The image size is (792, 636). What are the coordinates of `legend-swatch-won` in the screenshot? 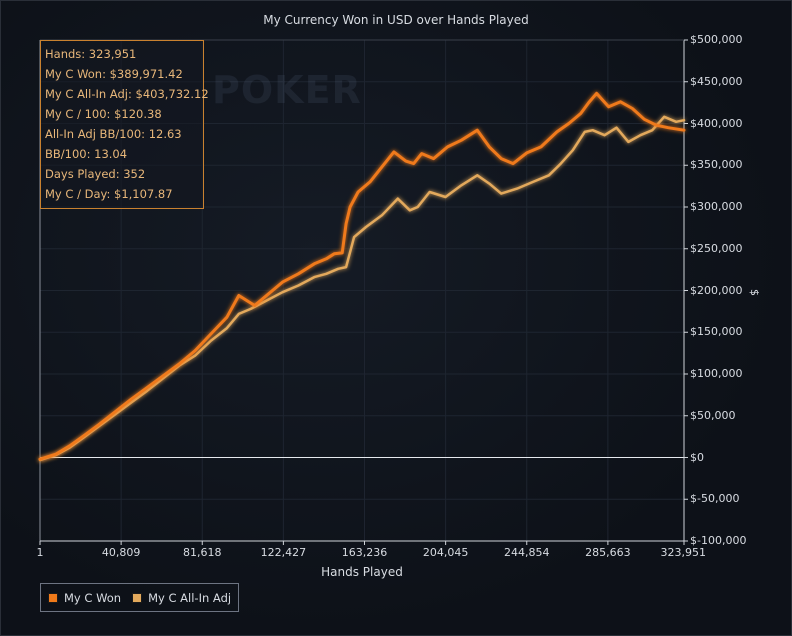 It's located at (53, 597).